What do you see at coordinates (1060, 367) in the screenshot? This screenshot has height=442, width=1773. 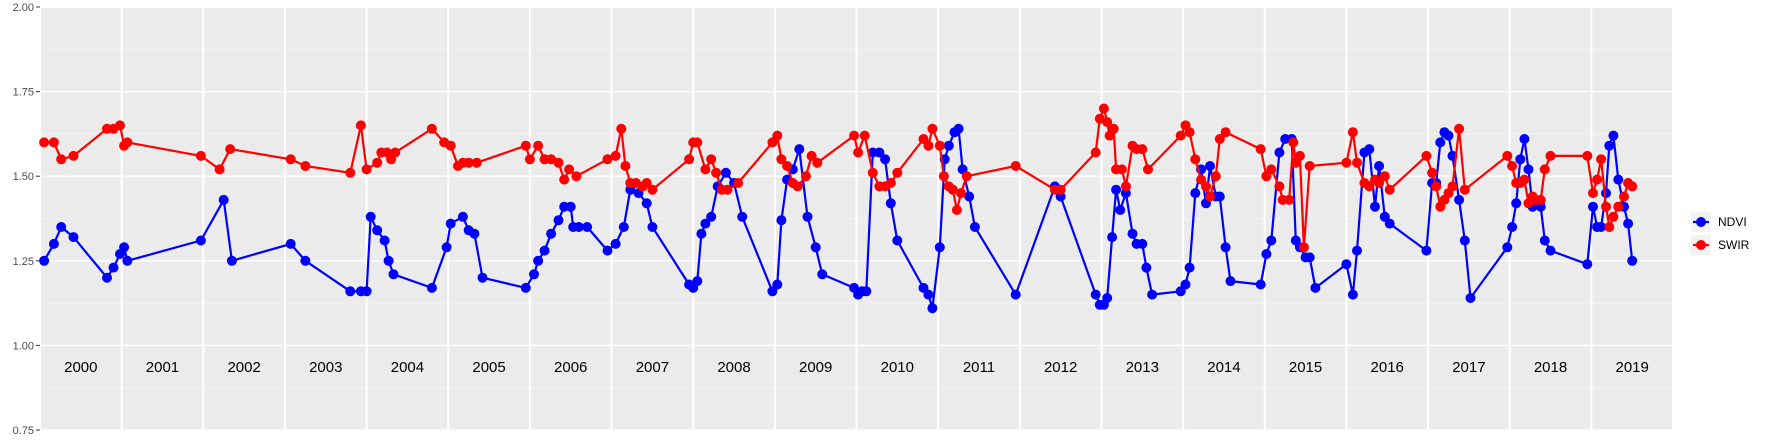 I see `year-label: 2012` at bounding box center [1060, 367].